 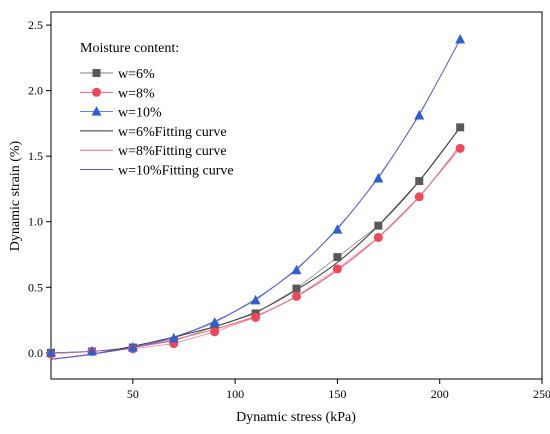 What do you see at coordinates (176, 171) in the screenshot?
I see `legend-label: w=10%Fitting curve` at bounding box center [176, 171].